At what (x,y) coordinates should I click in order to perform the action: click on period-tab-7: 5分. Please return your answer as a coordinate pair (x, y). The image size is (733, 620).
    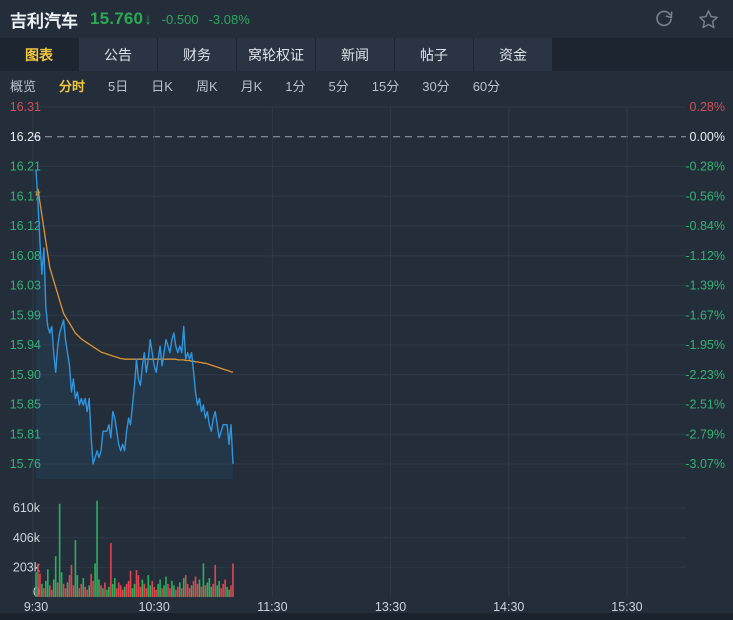
    Looking at the image, I should click on (338, 86).